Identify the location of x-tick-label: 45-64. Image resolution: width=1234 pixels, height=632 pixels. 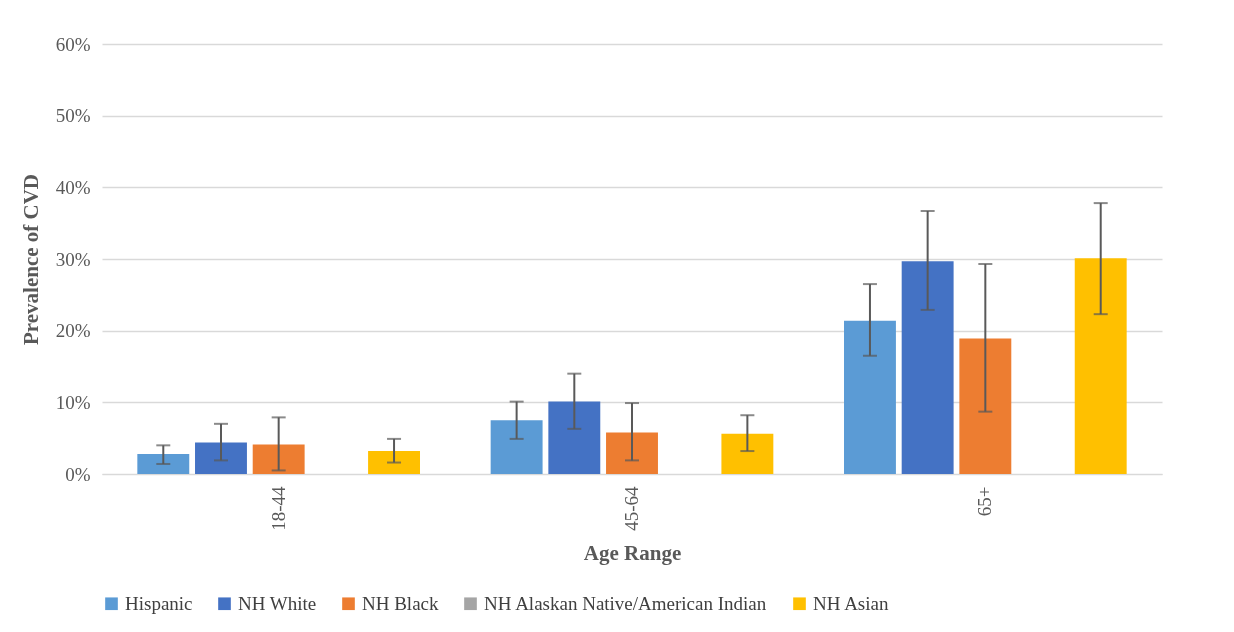
(631, 508).